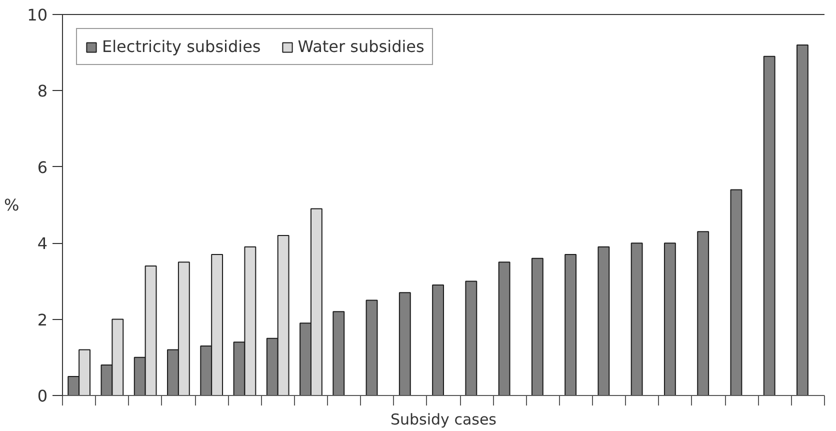 Image resolution: width=836 pixels, height=431 pixels. What do you see at coordinates (443, 419) in the screenshot?
I see `x-axis-title: Subsidy cases` at bounding box center [443, 419].